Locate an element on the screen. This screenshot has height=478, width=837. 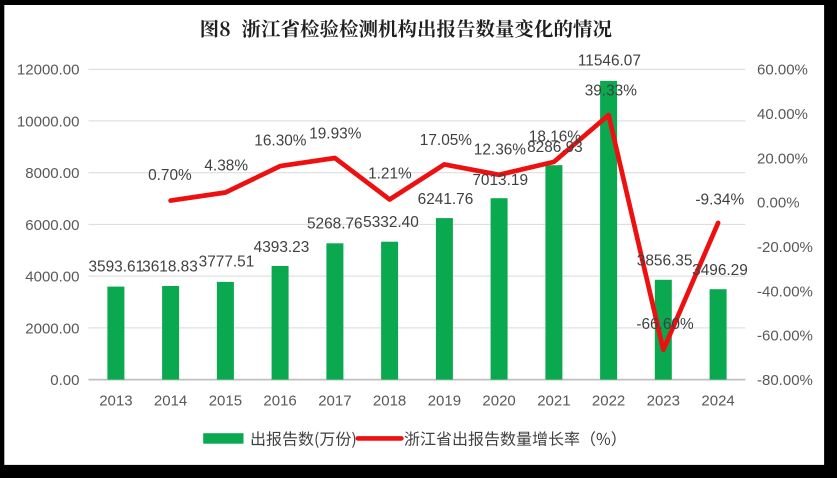
svg-text: 8286.93 is located at coordinates (555, 147).